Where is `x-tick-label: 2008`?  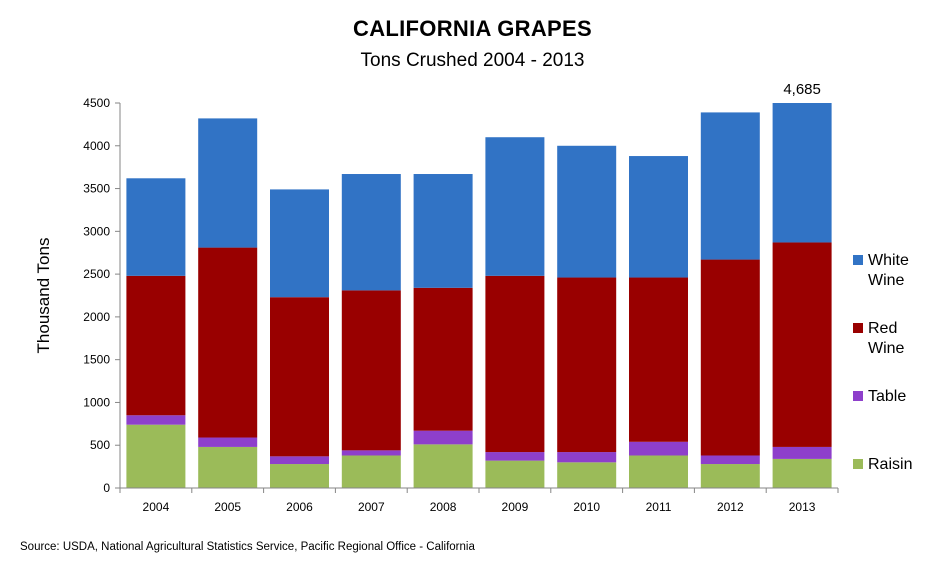 x-tick-label: 2008 is located at coordinates (443, 507).